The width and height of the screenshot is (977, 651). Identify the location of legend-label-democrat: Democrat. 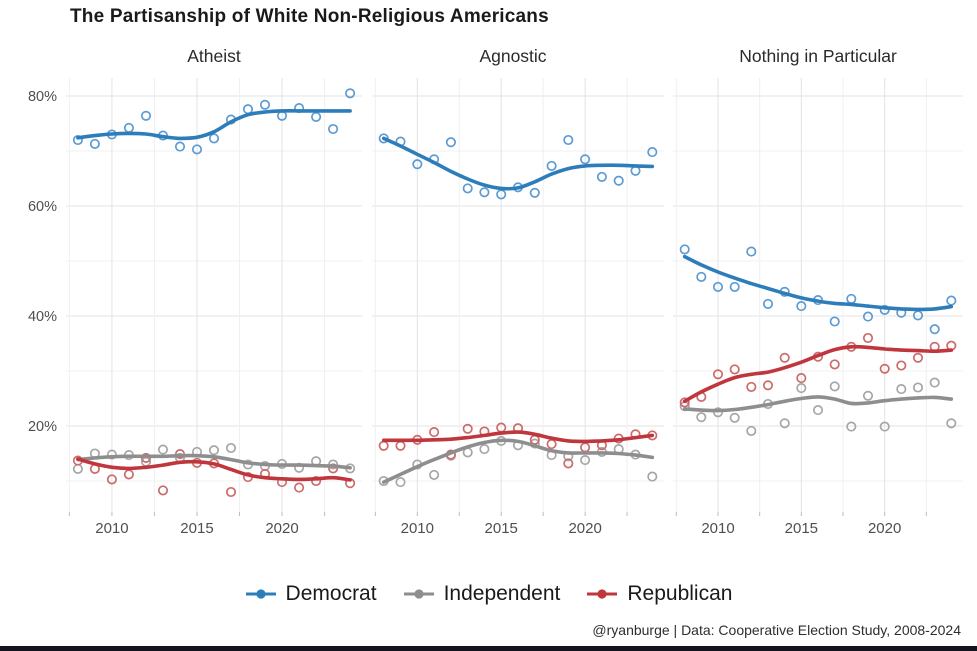
(331, 593).